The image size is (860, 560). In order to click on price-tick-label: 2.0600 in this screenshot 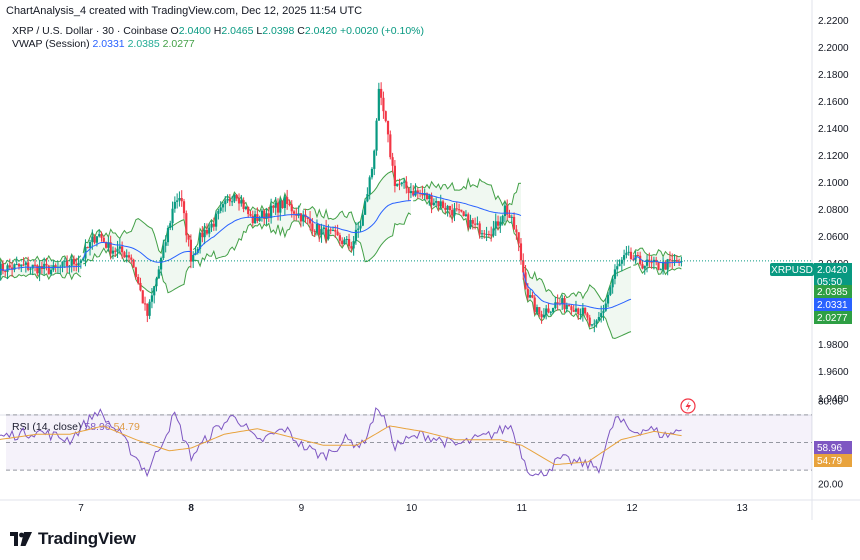, I will do `click(833, 237)`.